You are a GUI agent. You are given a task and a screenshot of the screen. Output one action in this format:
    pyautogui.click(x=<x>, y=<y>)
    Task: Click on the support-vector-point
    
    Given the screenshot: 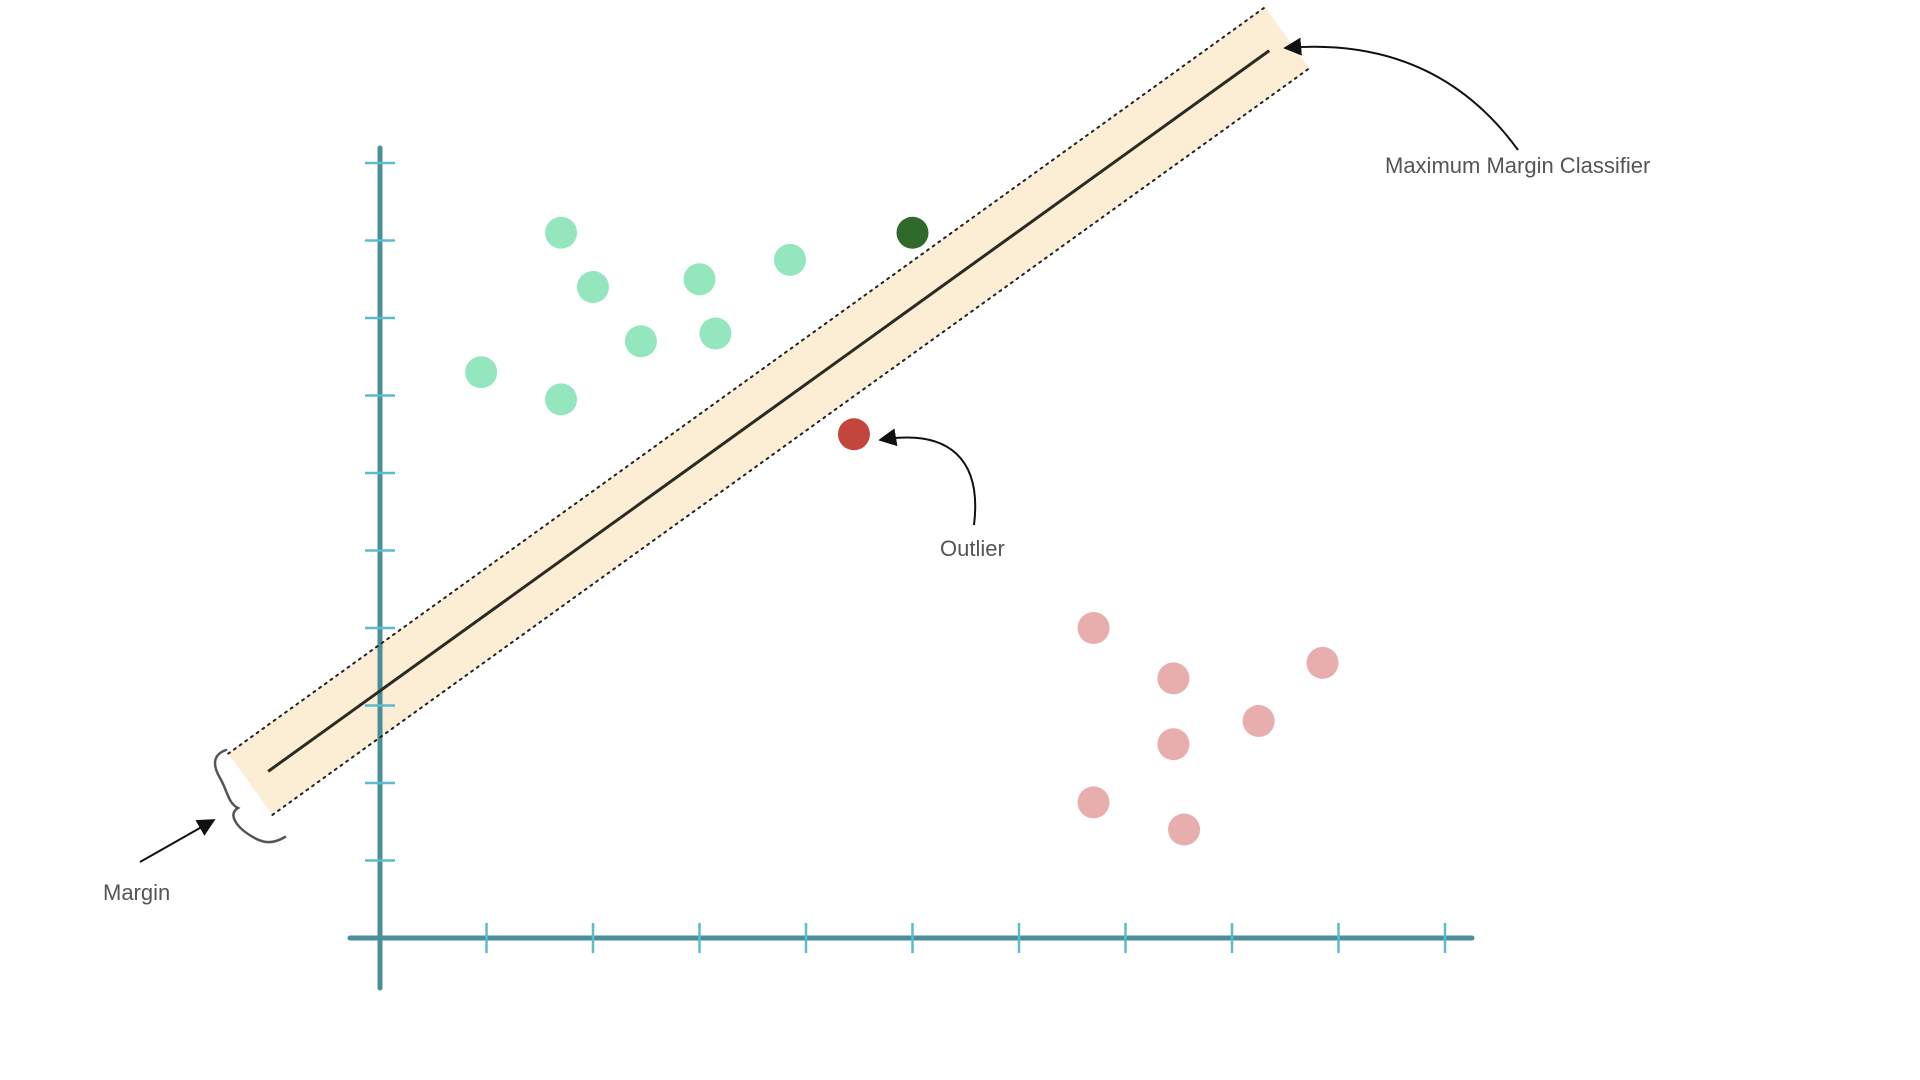 What is the action you would take?
    pyautogui.click(x=912, y=232)
    